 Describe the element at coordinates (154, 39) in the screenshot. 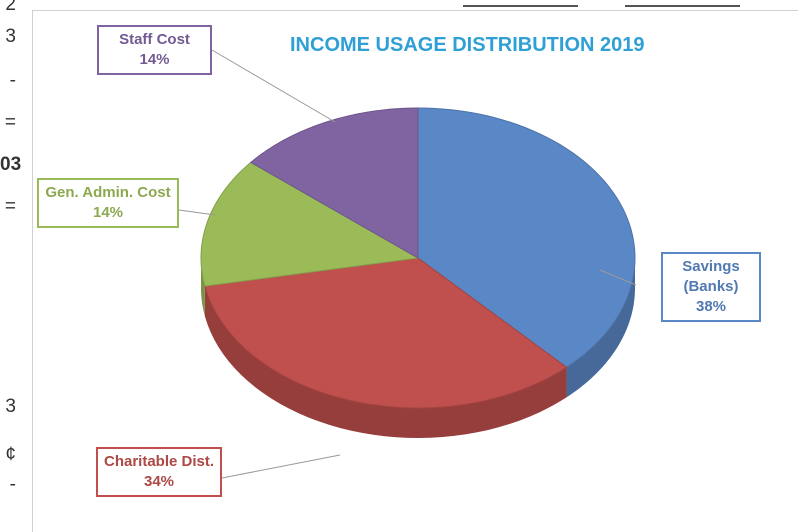

I see `legend-entry: Staff Cost` at that location.